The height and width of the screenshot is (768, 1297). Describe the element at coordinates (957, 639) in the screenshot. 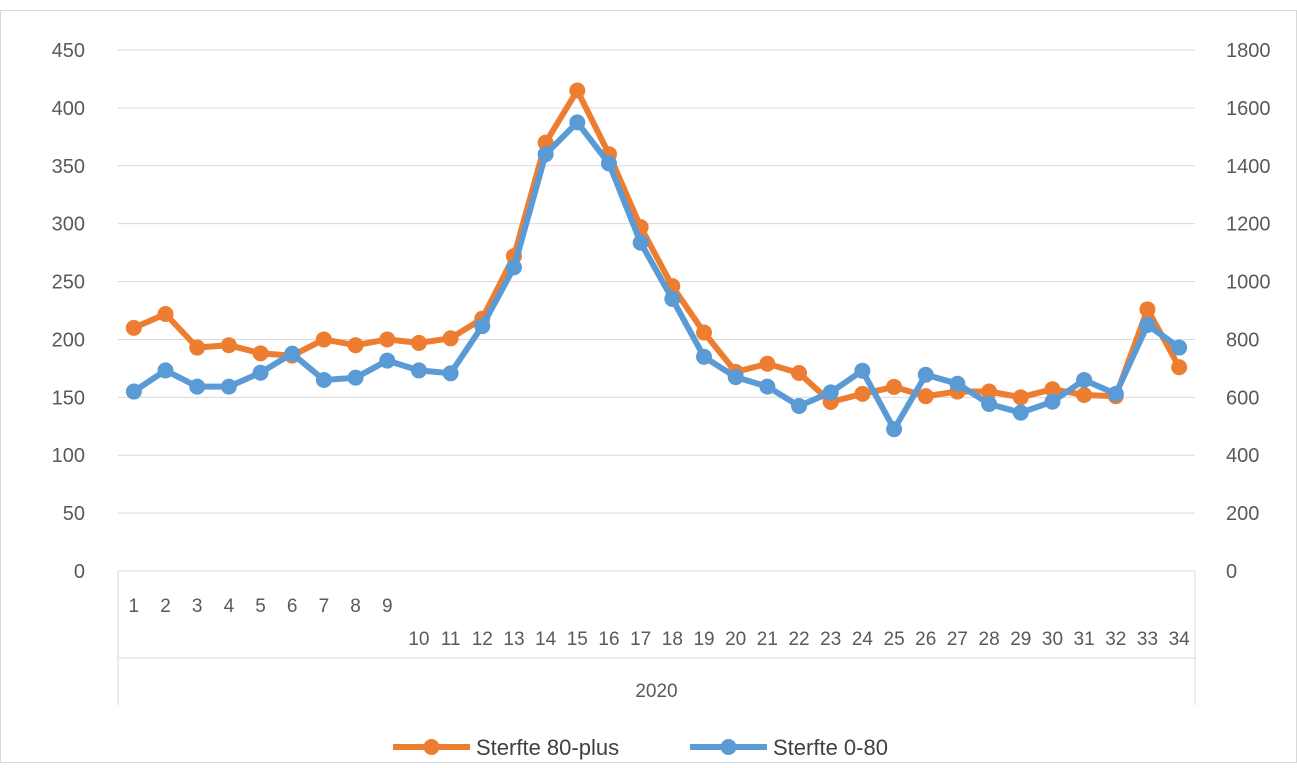

I see `x-axis-tick-label: 27` at that location.